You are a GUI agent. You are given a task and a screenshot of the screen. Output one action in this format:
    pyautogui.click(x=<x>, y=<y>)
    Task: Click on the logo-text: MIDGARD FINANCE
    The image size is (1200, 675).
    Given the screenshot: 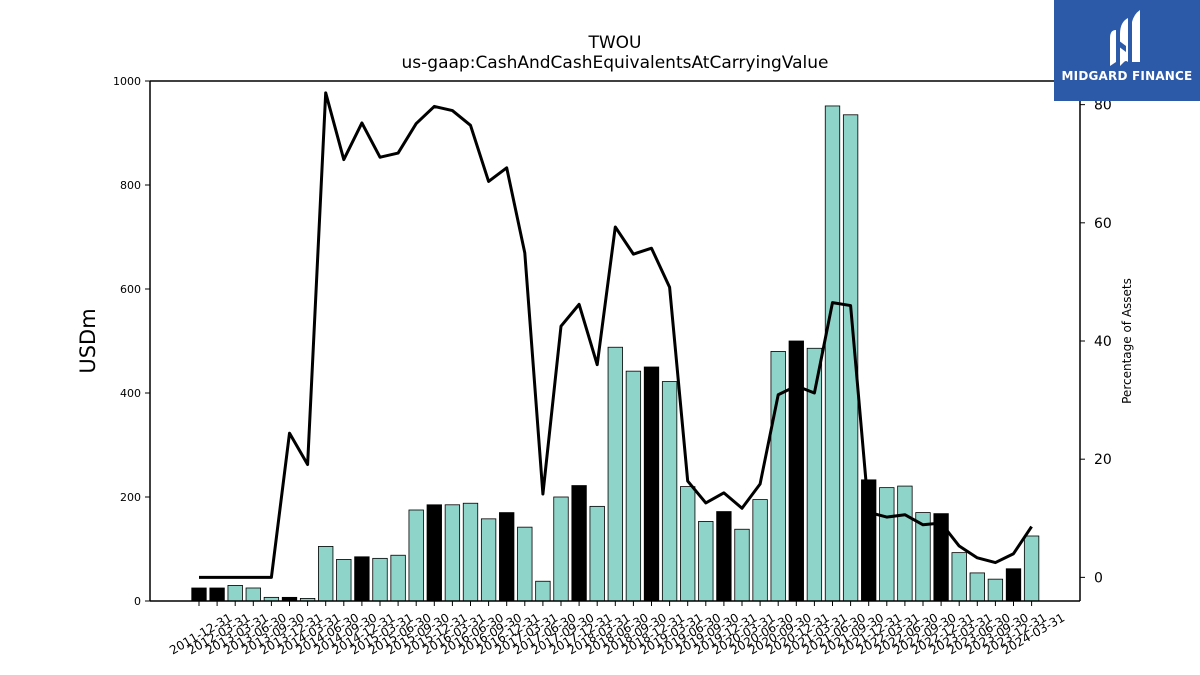 What is the action you would take?
    pyautogui.click(x=1127, y=76)
    